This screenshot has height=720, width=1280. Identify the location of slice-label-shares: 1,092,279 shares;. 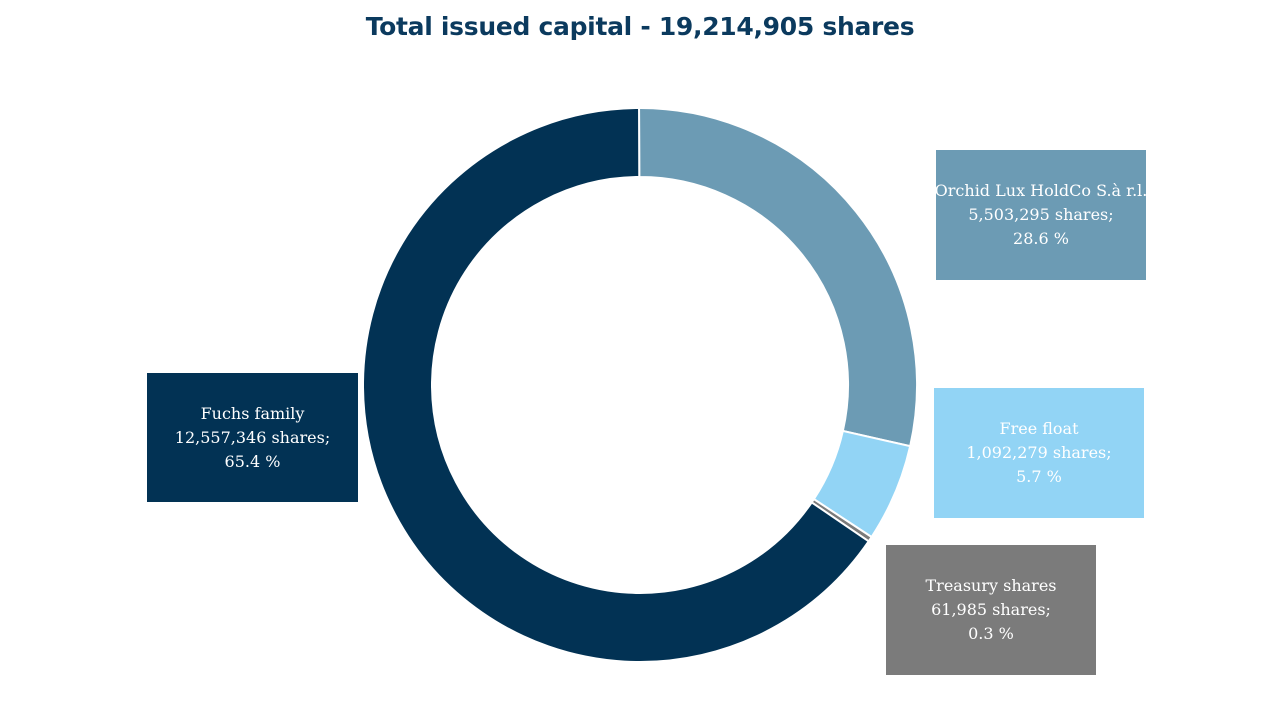
(1039, 452).